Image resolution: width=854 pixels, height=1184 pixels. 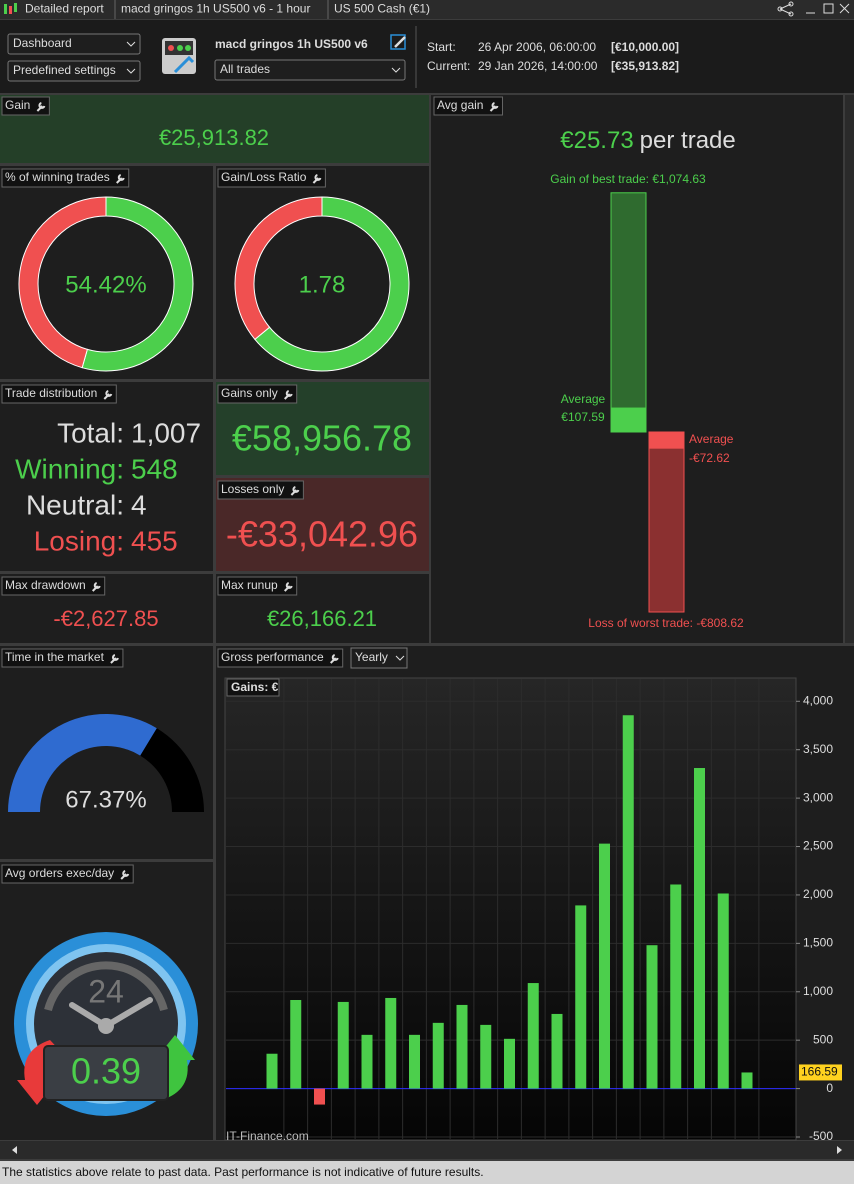 What do you see at coordinates (821, 1136) in the screenshot?
I see `y-tick-label: -500` at bounding box center [821, 1136].